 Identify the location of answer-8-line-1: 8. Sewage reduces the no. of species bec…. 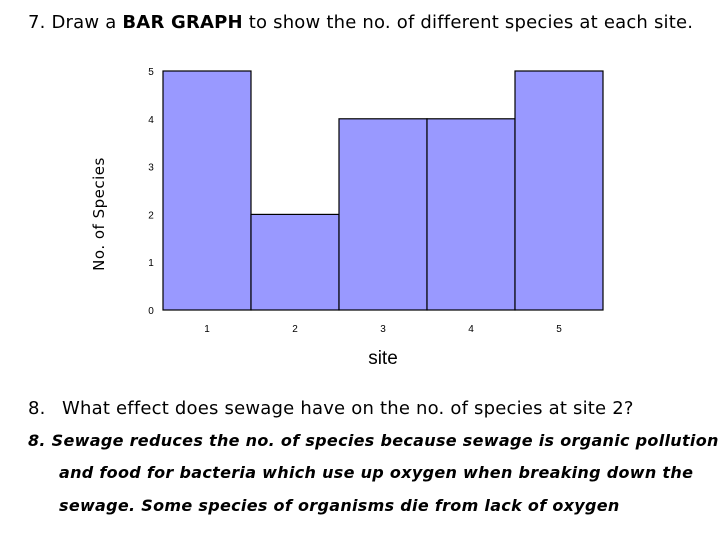
(373, 440).